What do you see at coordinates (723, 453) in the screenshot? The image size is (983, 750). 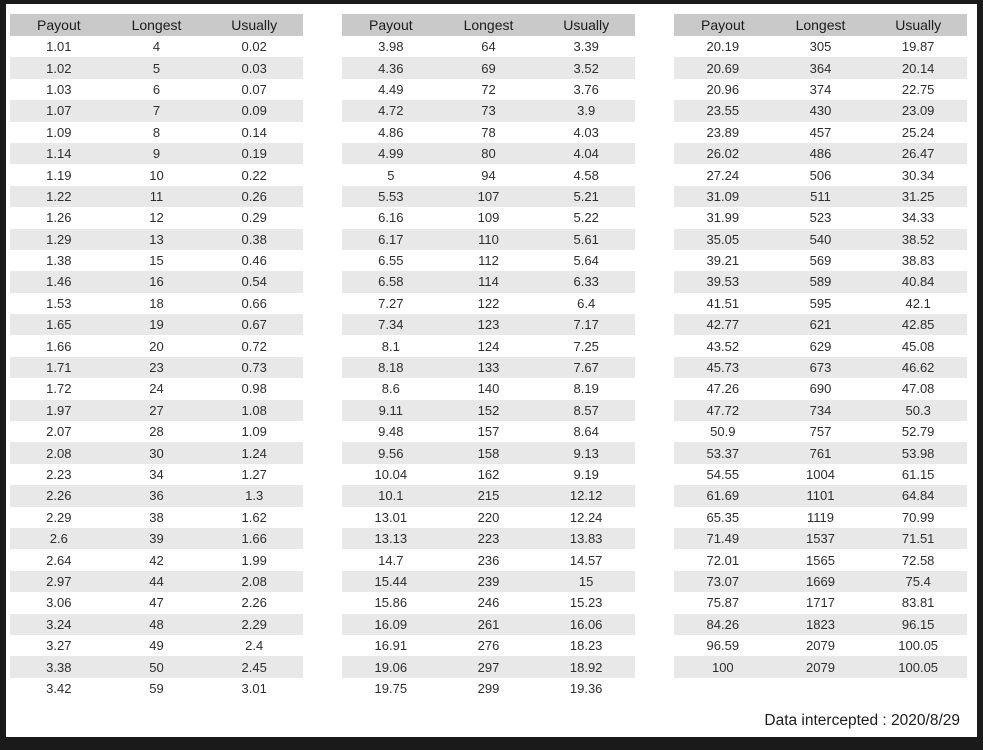 I see `cell: 53.37` at bounding box center [723, 453].